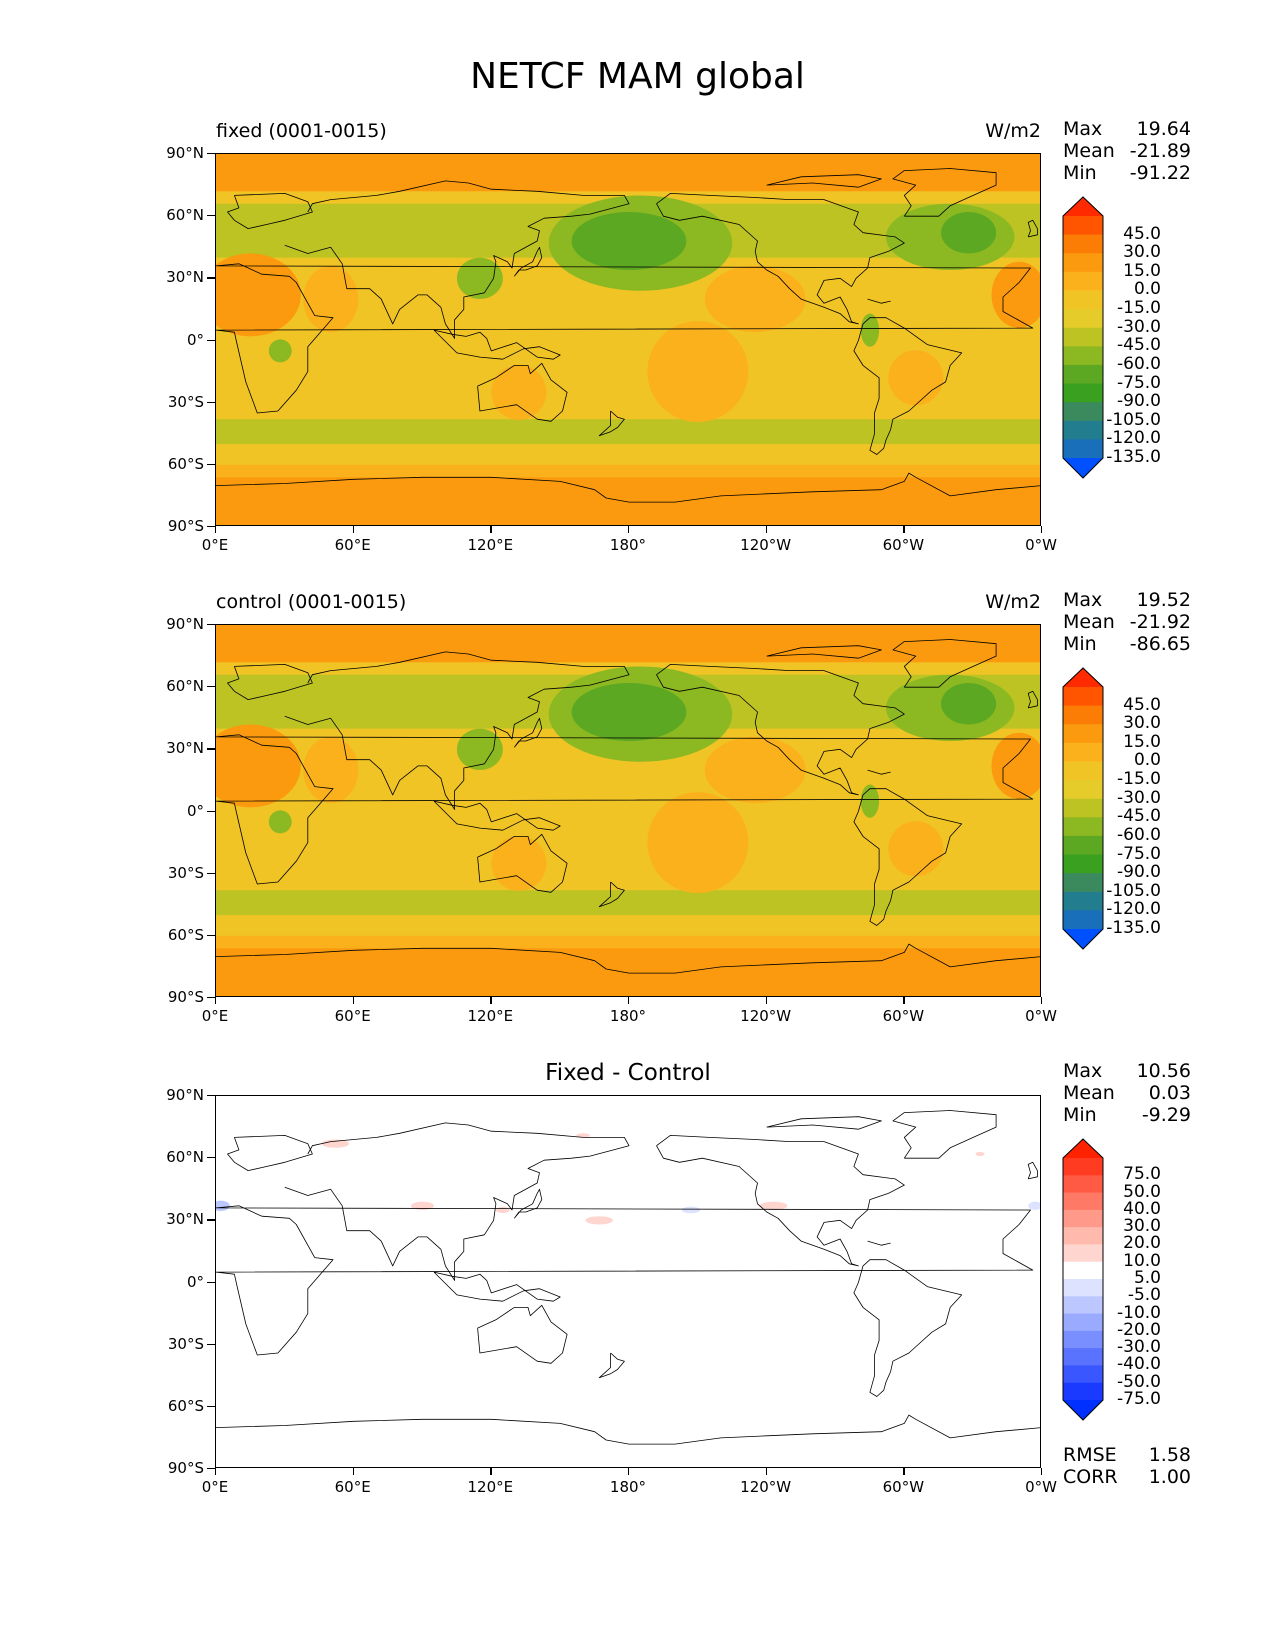  I want to click on stat-row: CORR 1.00, so click(1127, 1477).